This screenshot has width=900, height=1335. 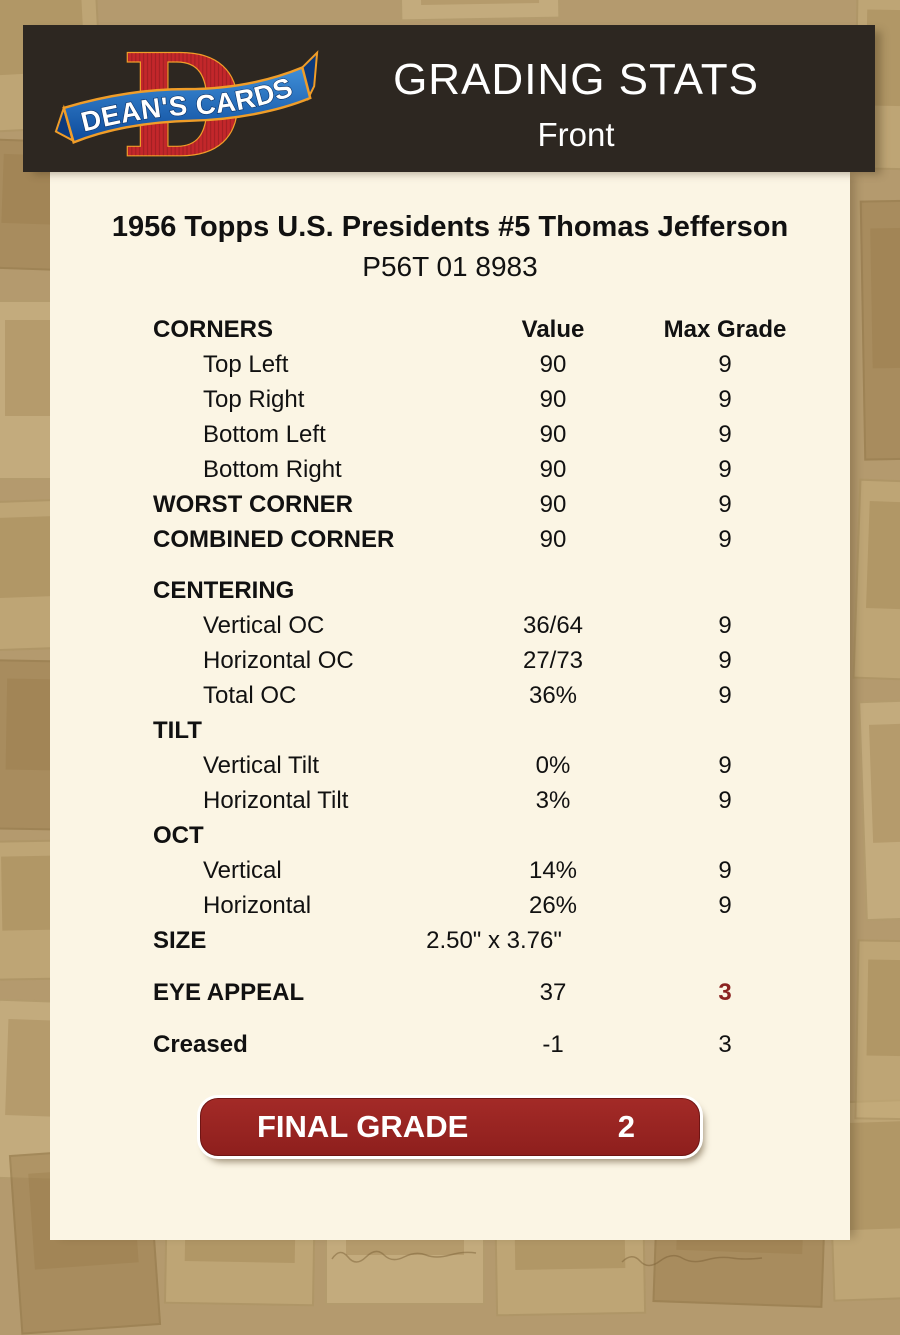 What do you see at coordinates (276, 800) in the screenshot?
I see `row-label: Horizontal Tilt` at bounding box center [276, 800].